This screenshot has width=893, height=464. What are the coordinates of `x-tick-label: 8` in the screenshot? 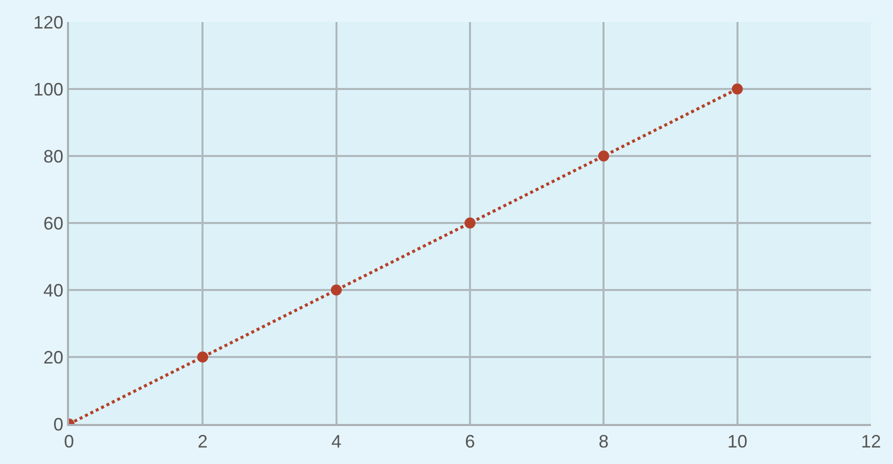 It's located at (603, 442).